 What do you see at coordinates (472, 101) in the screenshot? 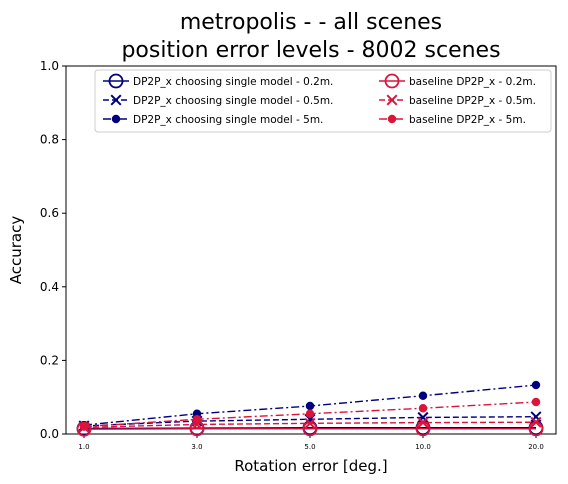
I see `legend-label: baseline DP2P_x - 0.5m.` at bounding box center [472, 101].